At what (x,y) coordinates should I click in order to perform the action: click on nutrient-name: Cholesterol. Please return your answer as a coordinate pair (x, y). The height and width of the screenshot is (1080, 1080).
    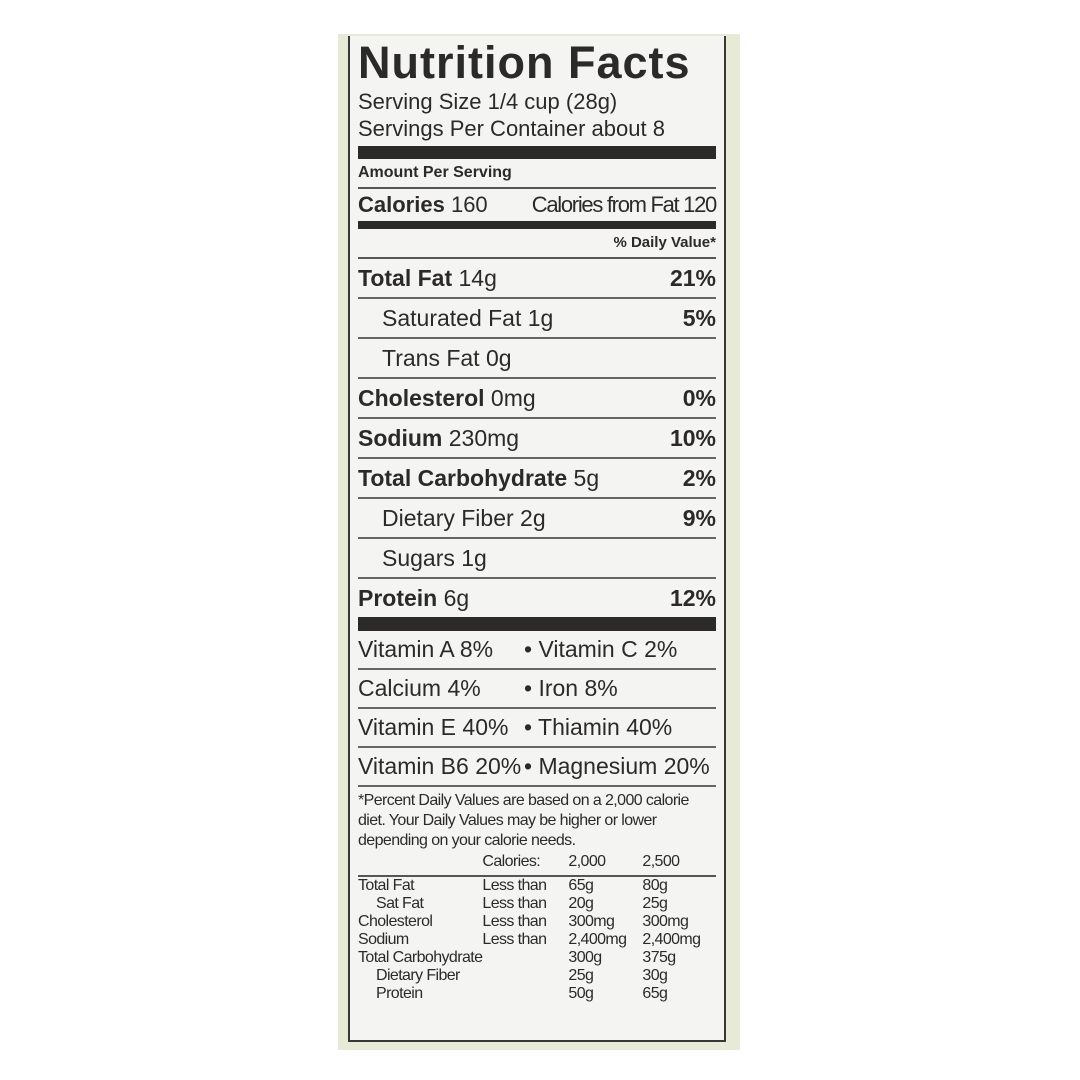
    Looking at the image, I should click on (421, 397).